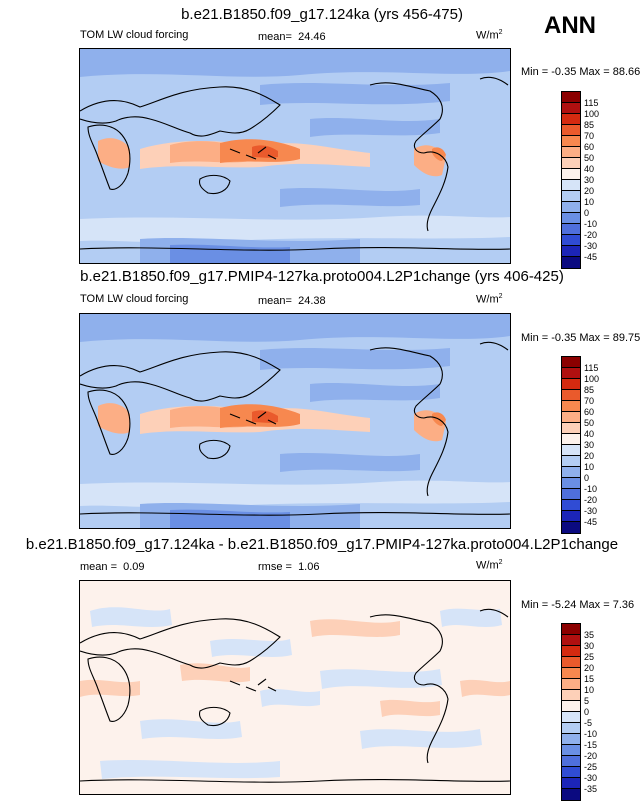 The image size is (644, 801). Describe the element at coordinates (489, 299) in the screenshot. I see `panel2-units-label: W/m2` at that location.